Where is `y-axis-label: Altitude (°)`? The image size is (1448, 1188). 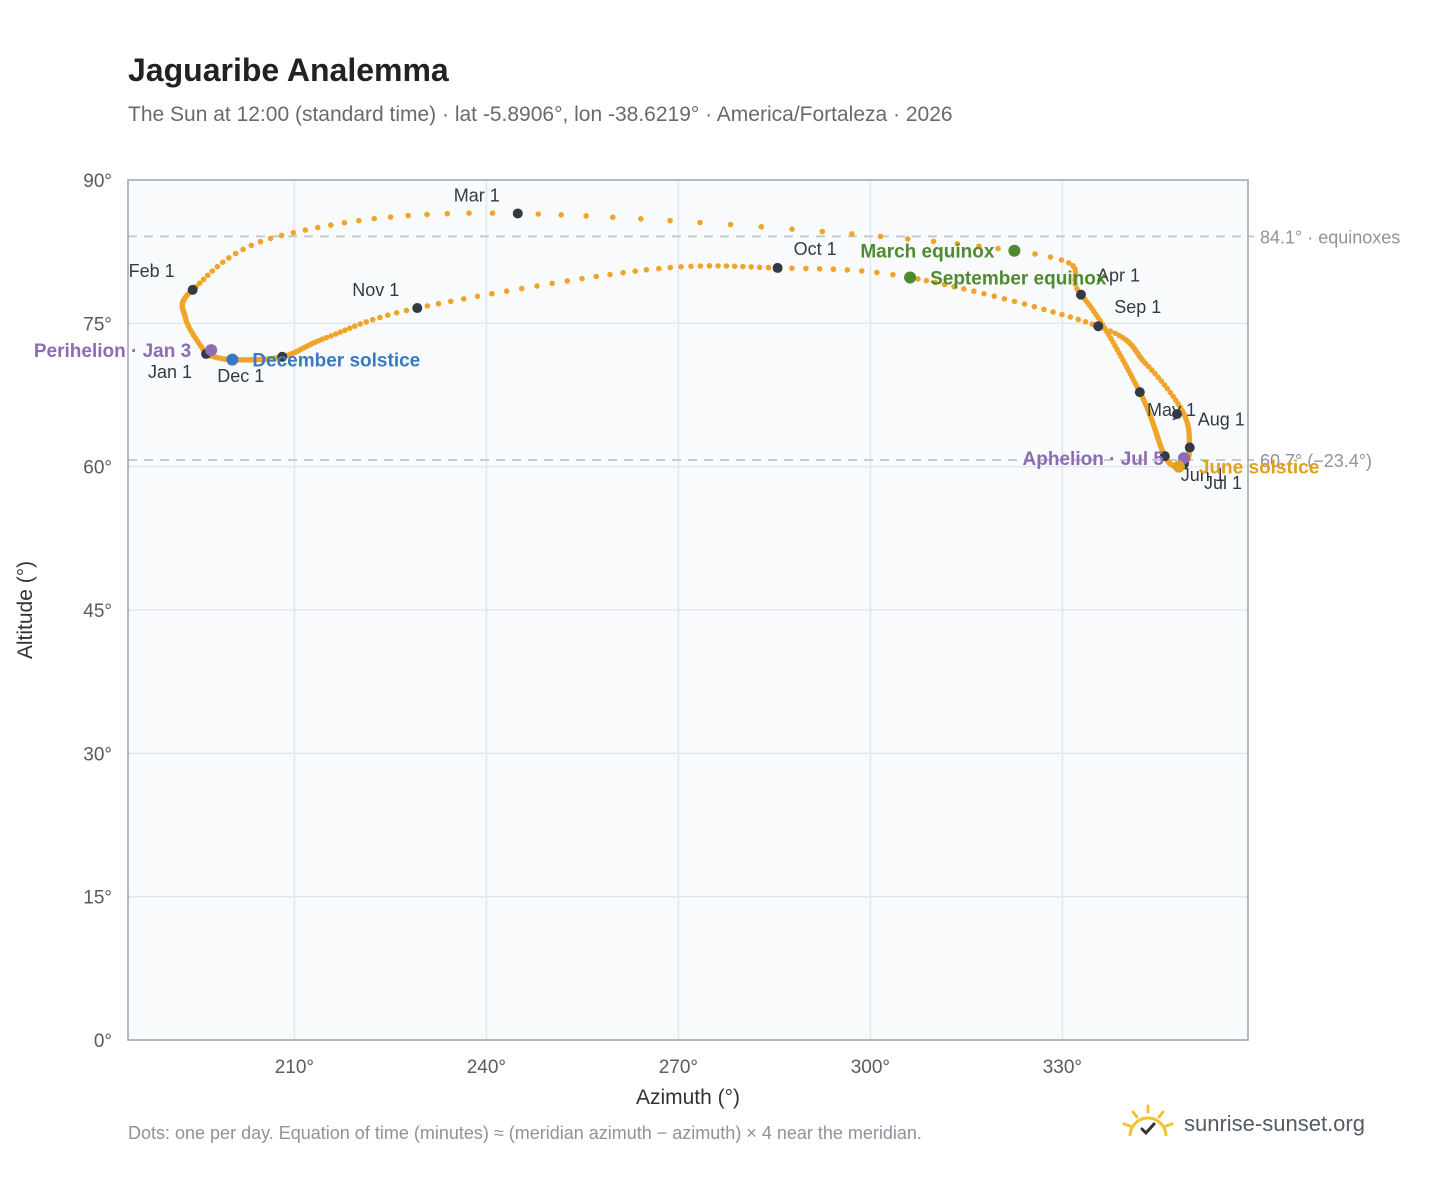
y-axis-label: Altitude (°) is located at coordinates (25, 610).